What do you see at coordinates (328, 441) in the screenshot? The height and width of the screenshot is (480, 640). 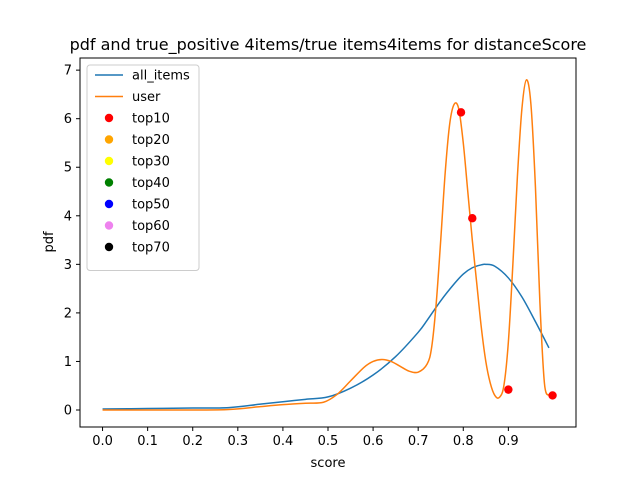 I see `x-tick-label: 0.5` at bounding box center [328, 441].